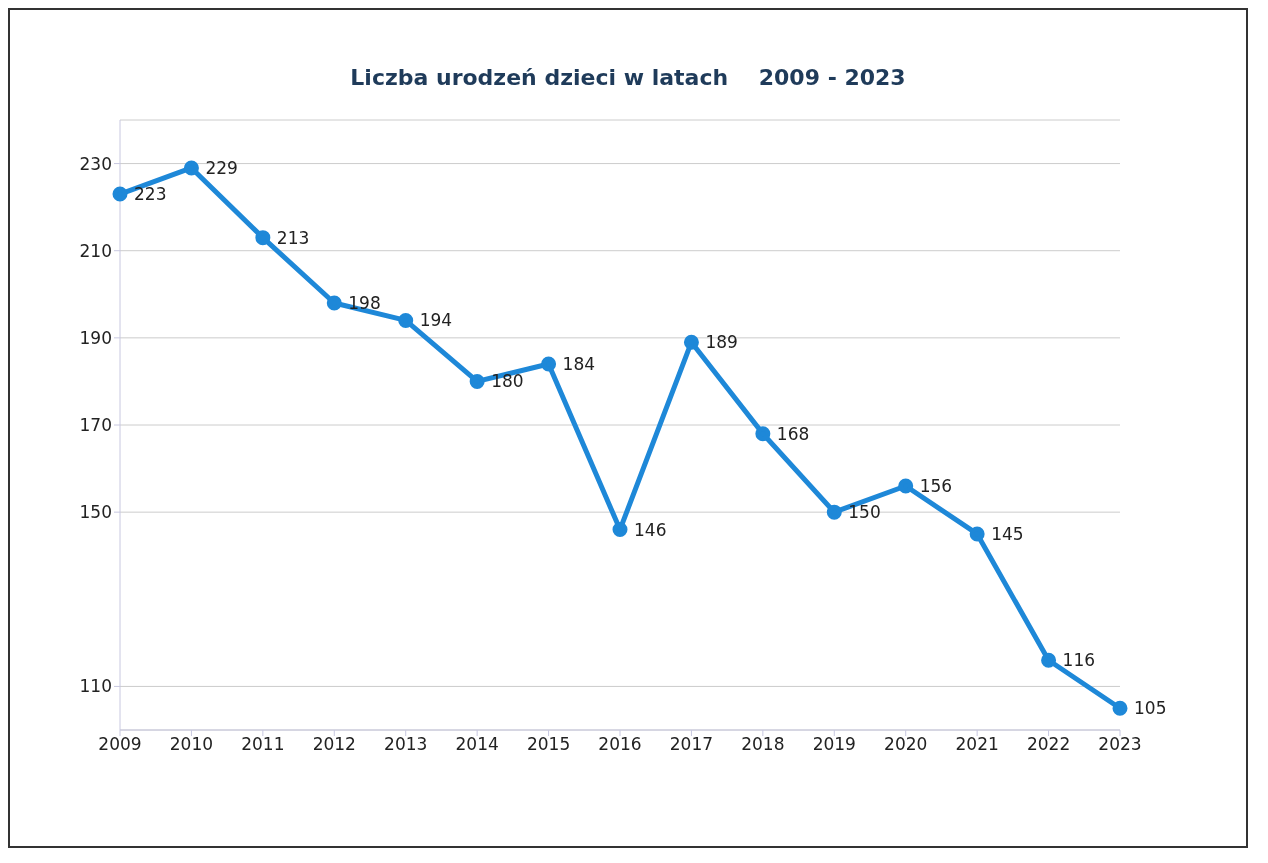 The image size is (1268, 863). I want to click on y-tick-label: 110, so click(95, 686).